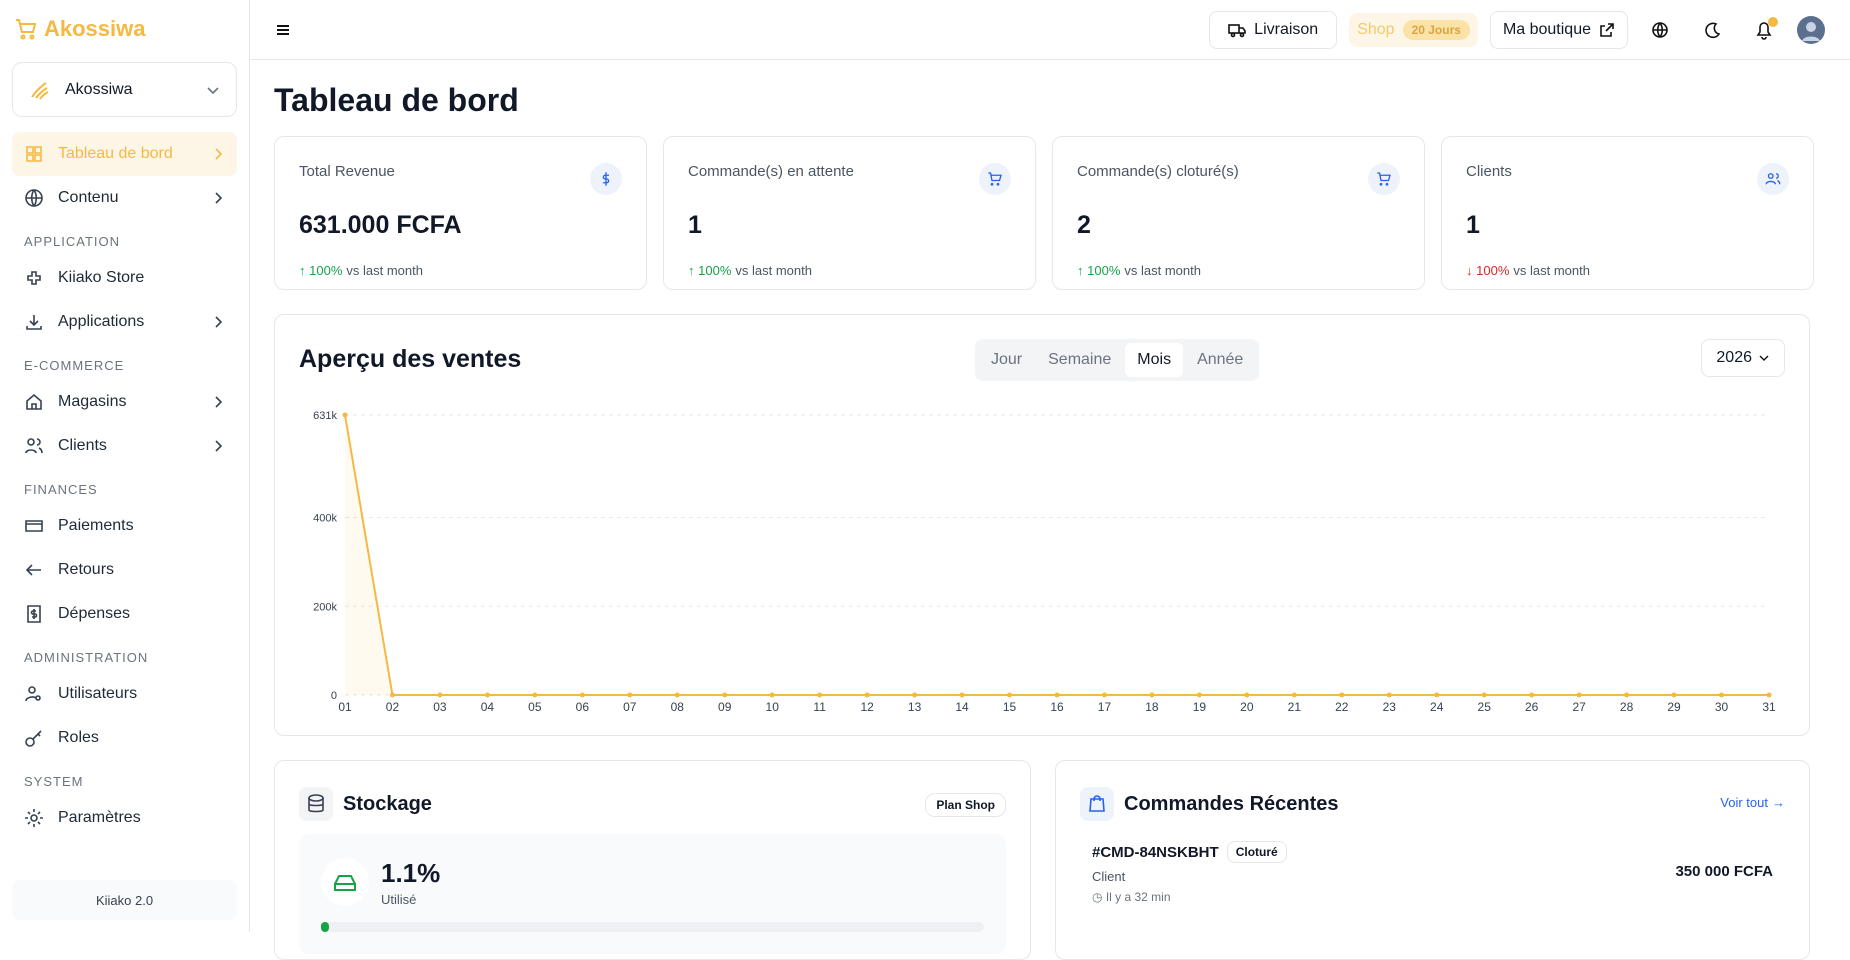 The width and height of the screenshot is (1850, 960). I want to click on plan-badge: Shop 20 Jours, so click(1413, 29).